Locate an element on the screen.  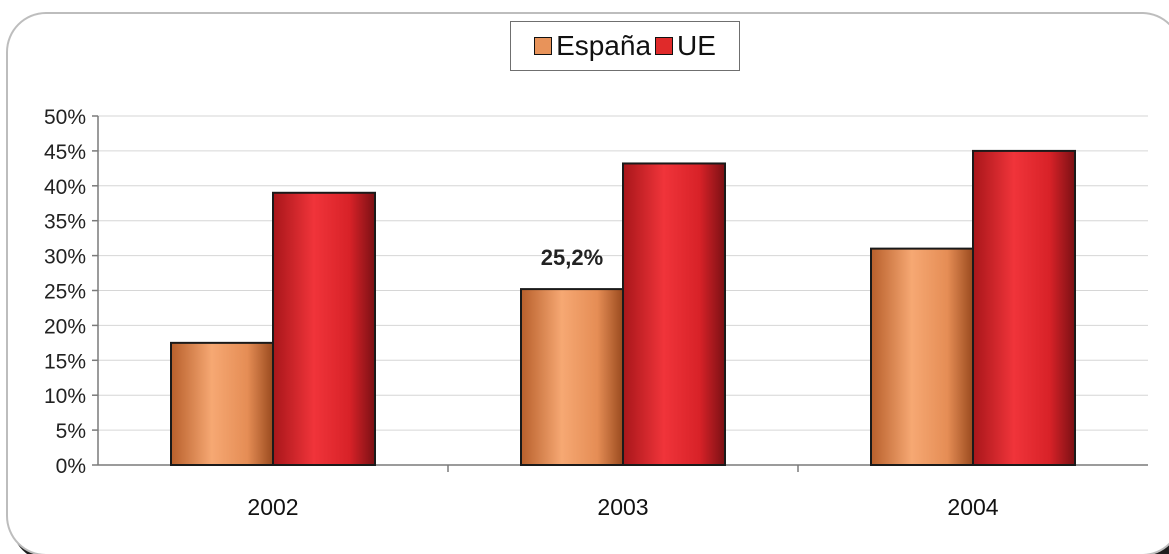
bar-ue-2003 is located at coordinates (674, 314).